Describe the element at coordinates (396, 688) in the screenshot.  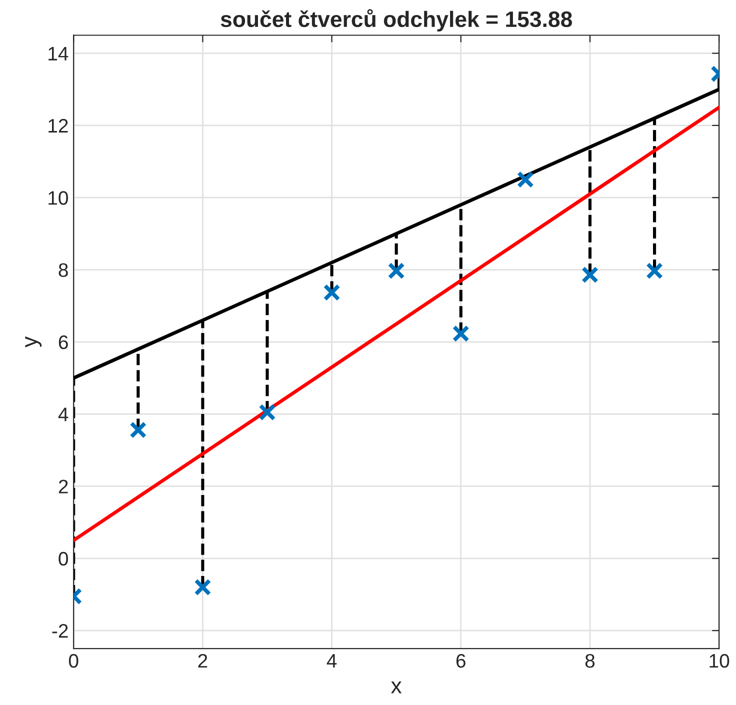
I see `x-axis-title: x` at that location.